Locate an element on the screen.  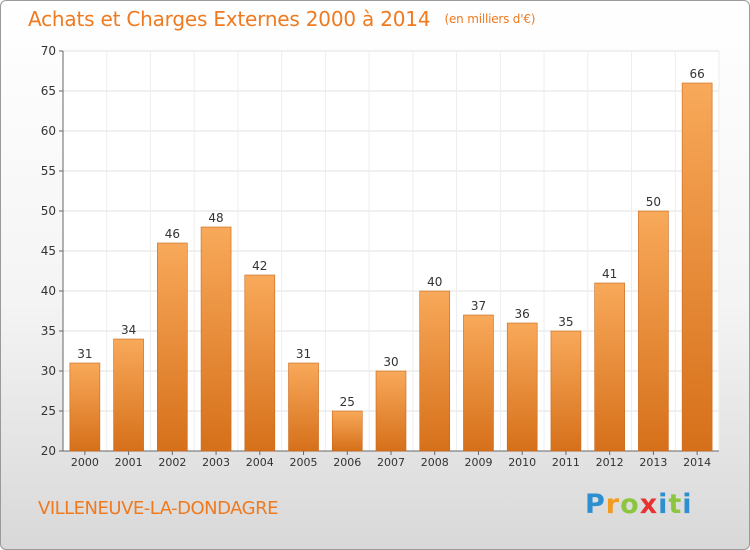
data-label-2003: 48 is located at coordinates (215, 218).